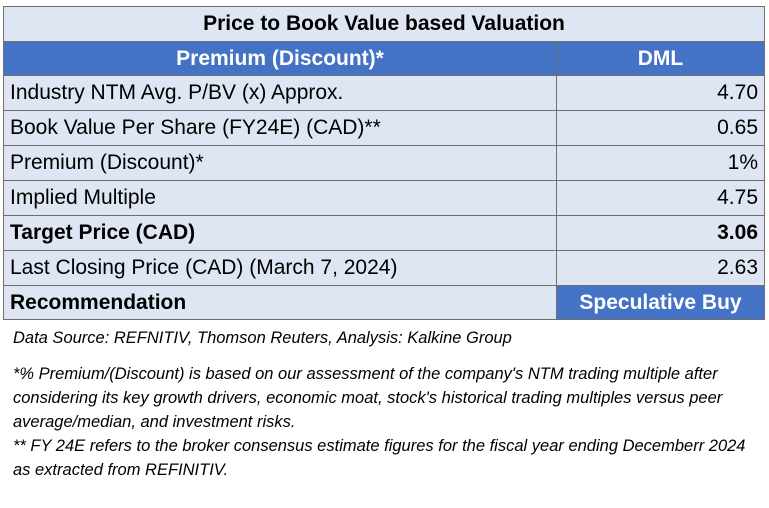 The image size is (769, 508). I want to click on row-value: 0.65, so click(660, 128).